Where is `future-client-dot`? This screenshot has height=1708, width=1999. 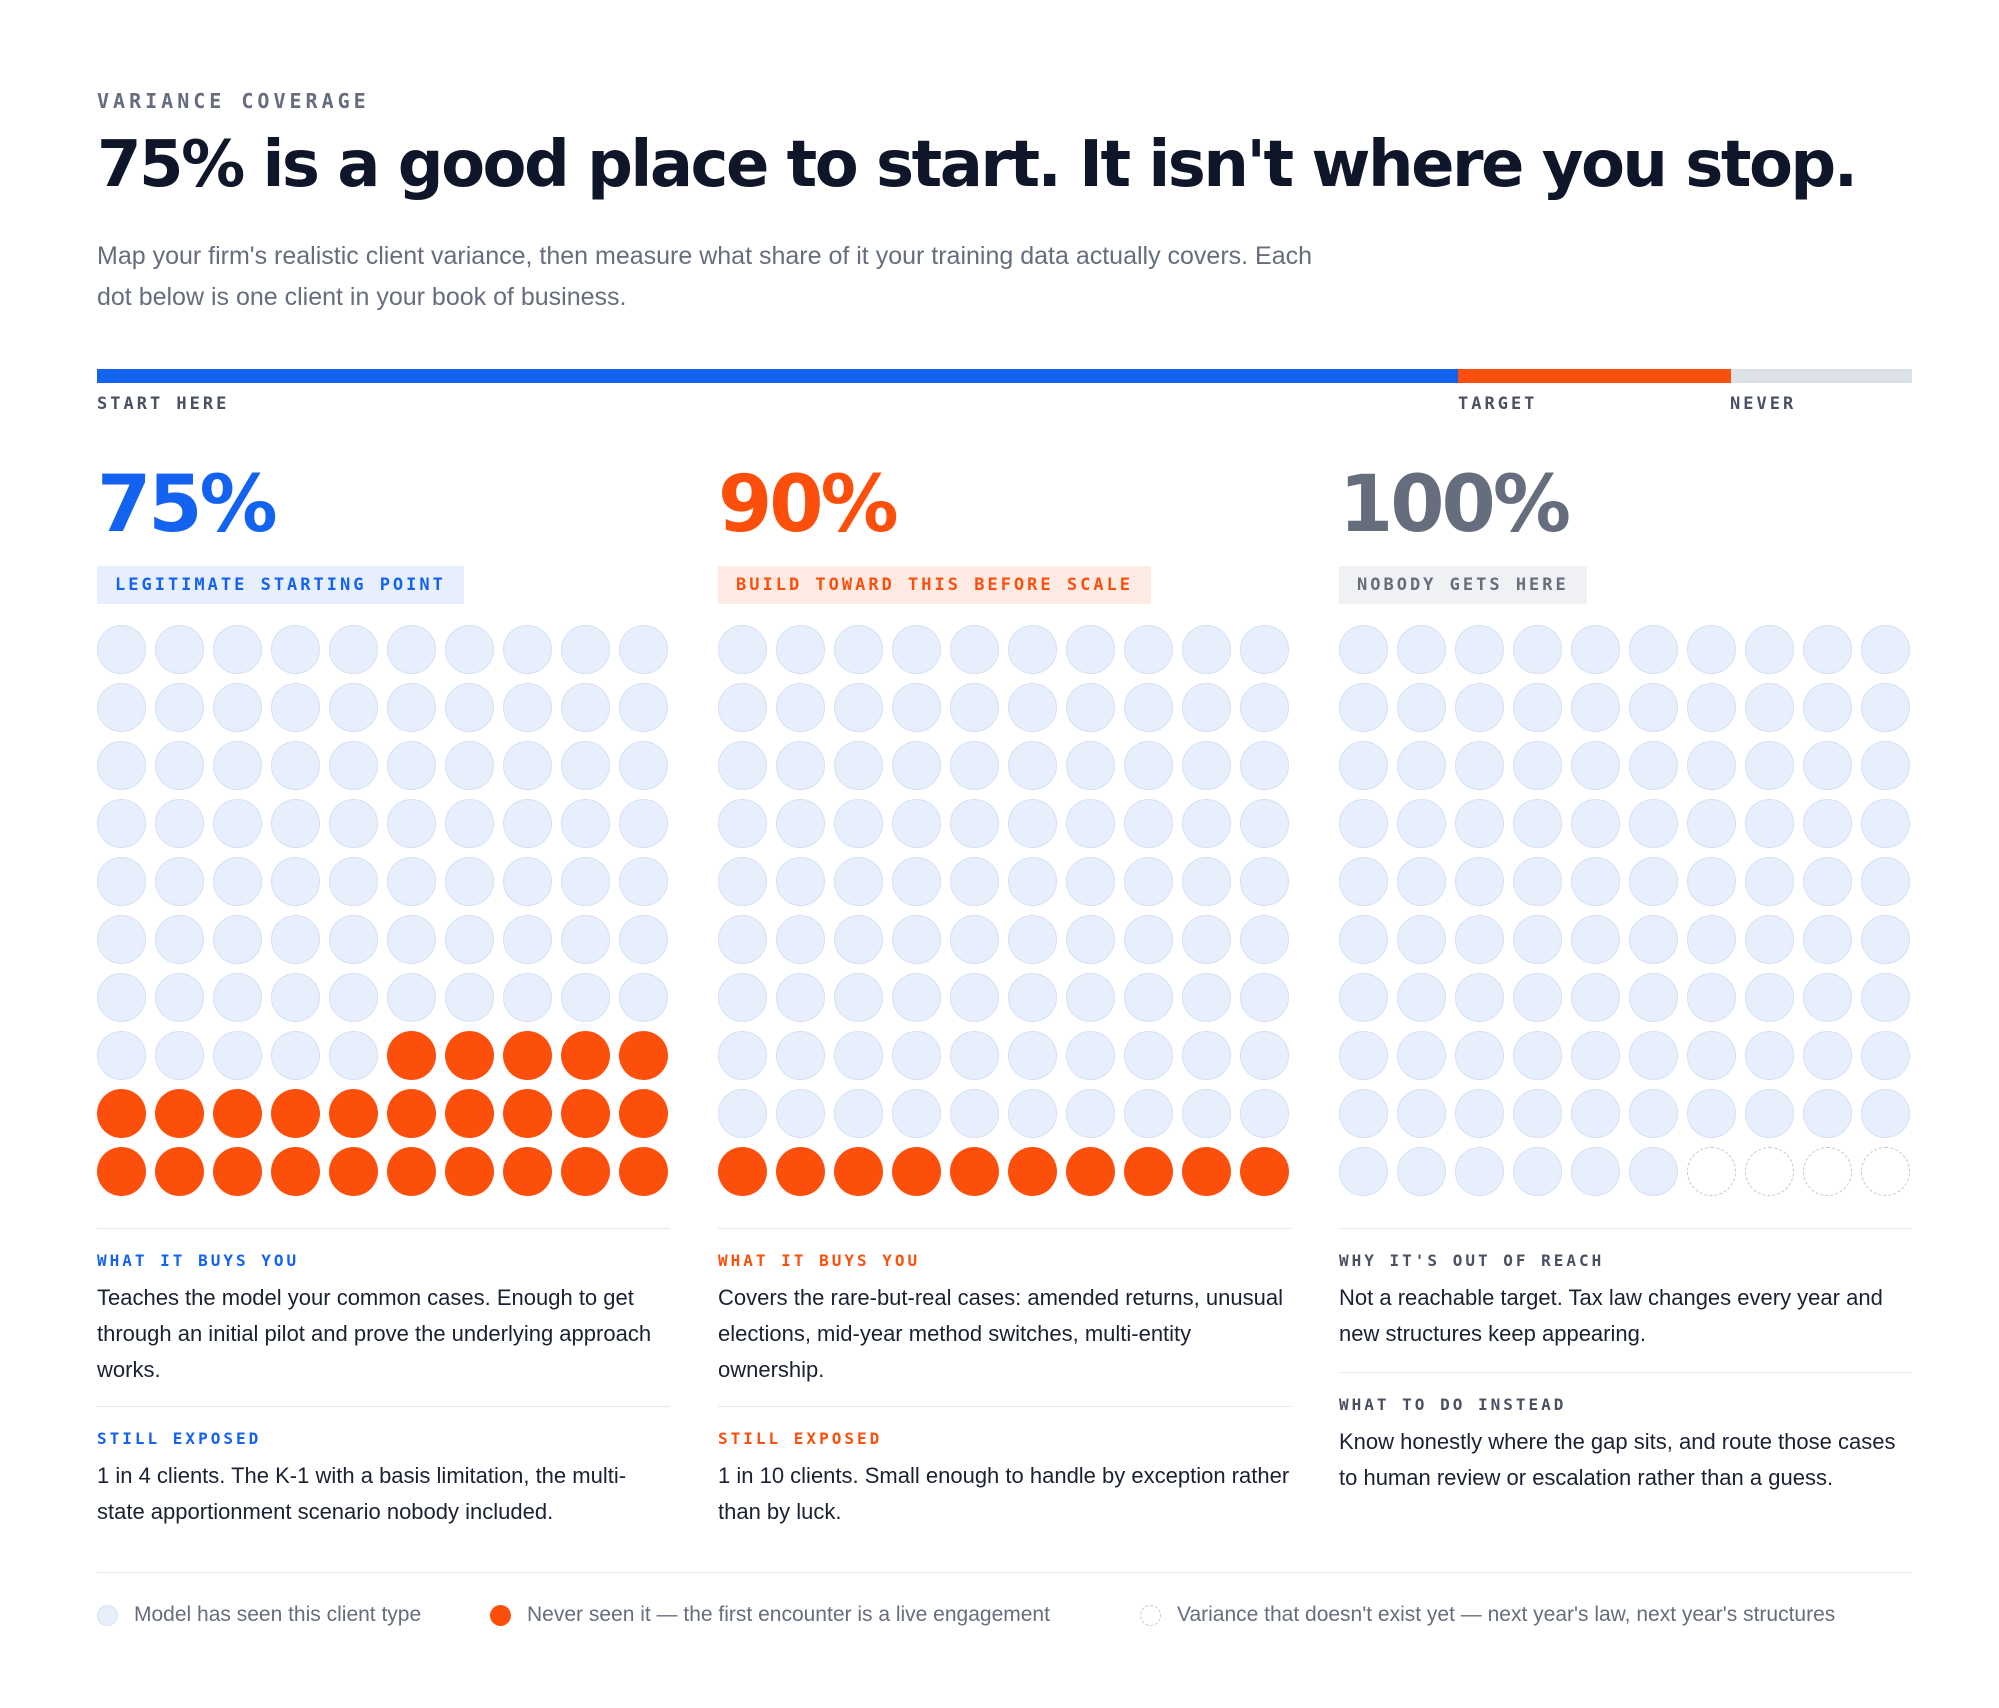
future-client-dot is located at coordinates (1711, 1171).